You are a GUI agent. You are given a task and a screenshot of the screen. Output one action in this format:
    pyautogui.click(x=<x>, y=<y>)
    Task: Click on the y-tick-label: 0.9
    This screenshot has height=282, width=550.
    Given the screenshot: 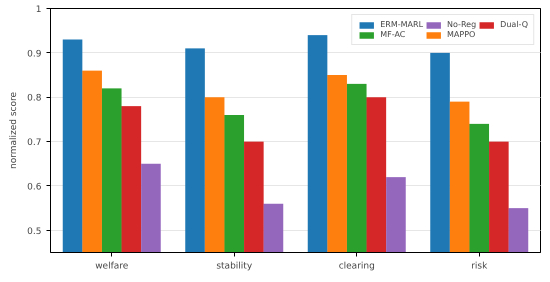 What is the action you would take?
    pyautogui.click(x=34, y=54)
    